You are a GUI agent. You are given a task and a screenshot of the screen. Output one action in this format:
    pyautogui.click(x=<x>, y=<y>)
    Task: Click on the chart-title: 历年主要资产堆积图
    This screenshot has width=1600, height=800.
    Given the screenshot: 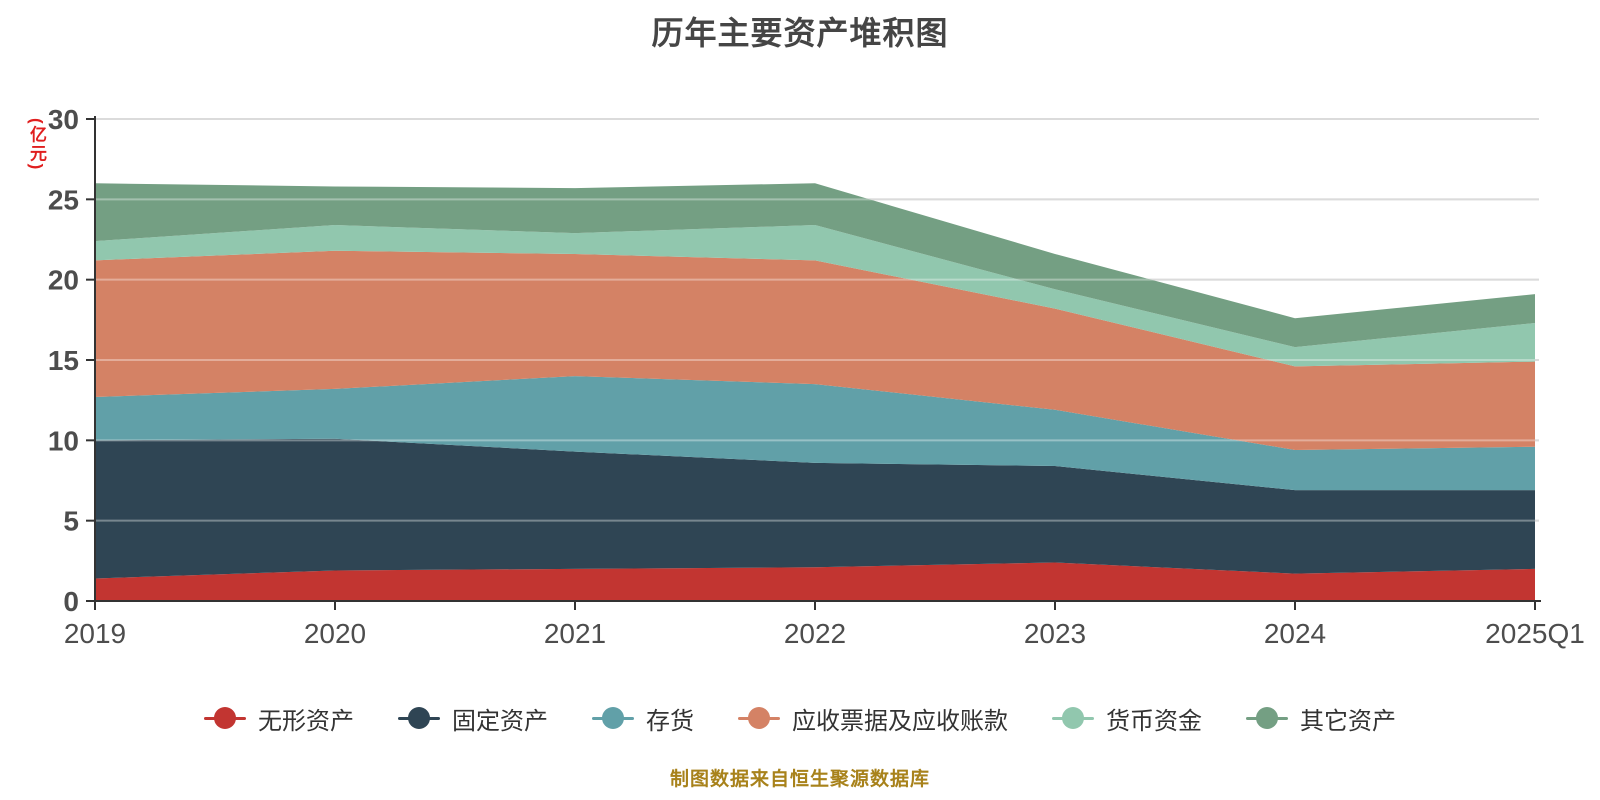 What is the action you would take?
    pyautogui.click(x=800, y=33)
    